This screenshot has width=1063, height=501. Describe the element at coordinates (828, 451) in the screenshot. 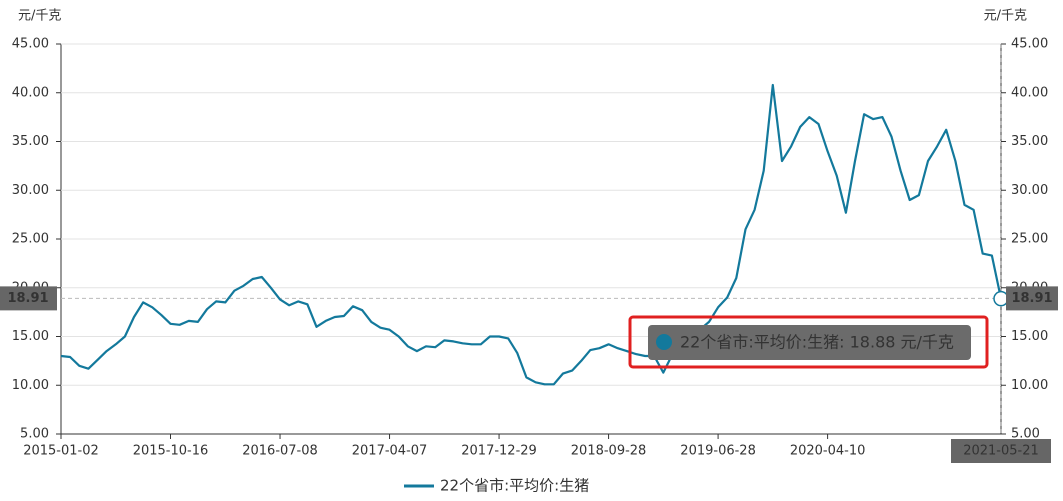

I see `x-tick-label: 2020-04-10` at that location.